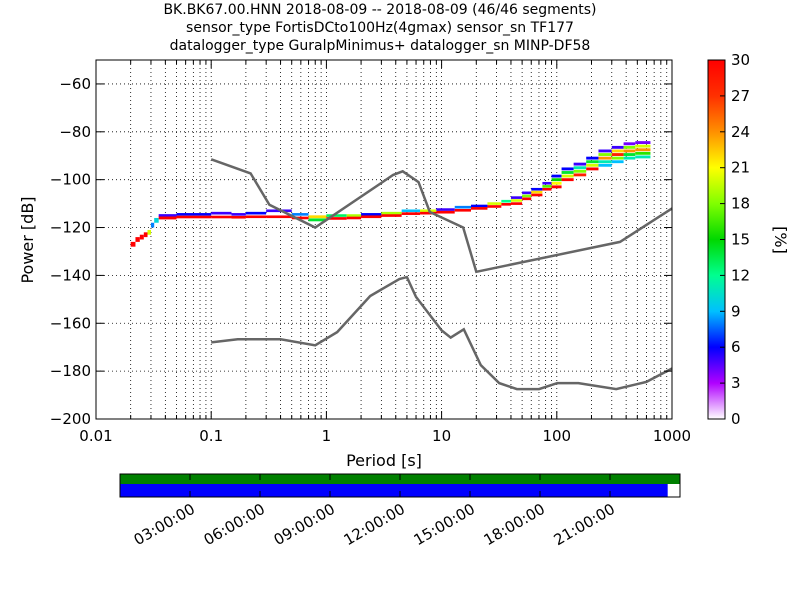 This screenshot has height=600, width=800. What do you see at coordinates (442, 333) in the screenshot?
I see `noise-model-low` at bounding box center [442, 333].